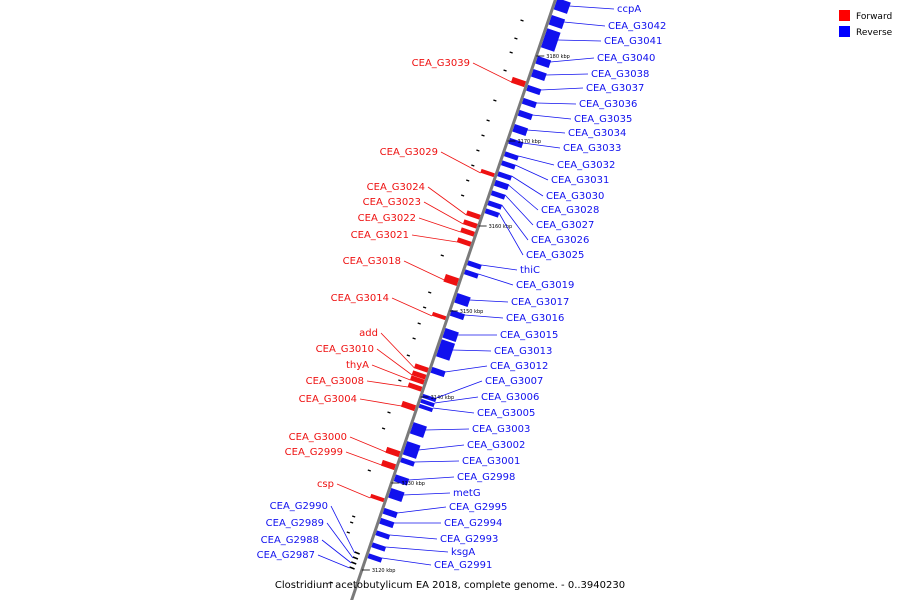 The height and width of the screenshot is (600, 900). I want to click on forward-gene-label: CEA_G3004, so click(328, 399).